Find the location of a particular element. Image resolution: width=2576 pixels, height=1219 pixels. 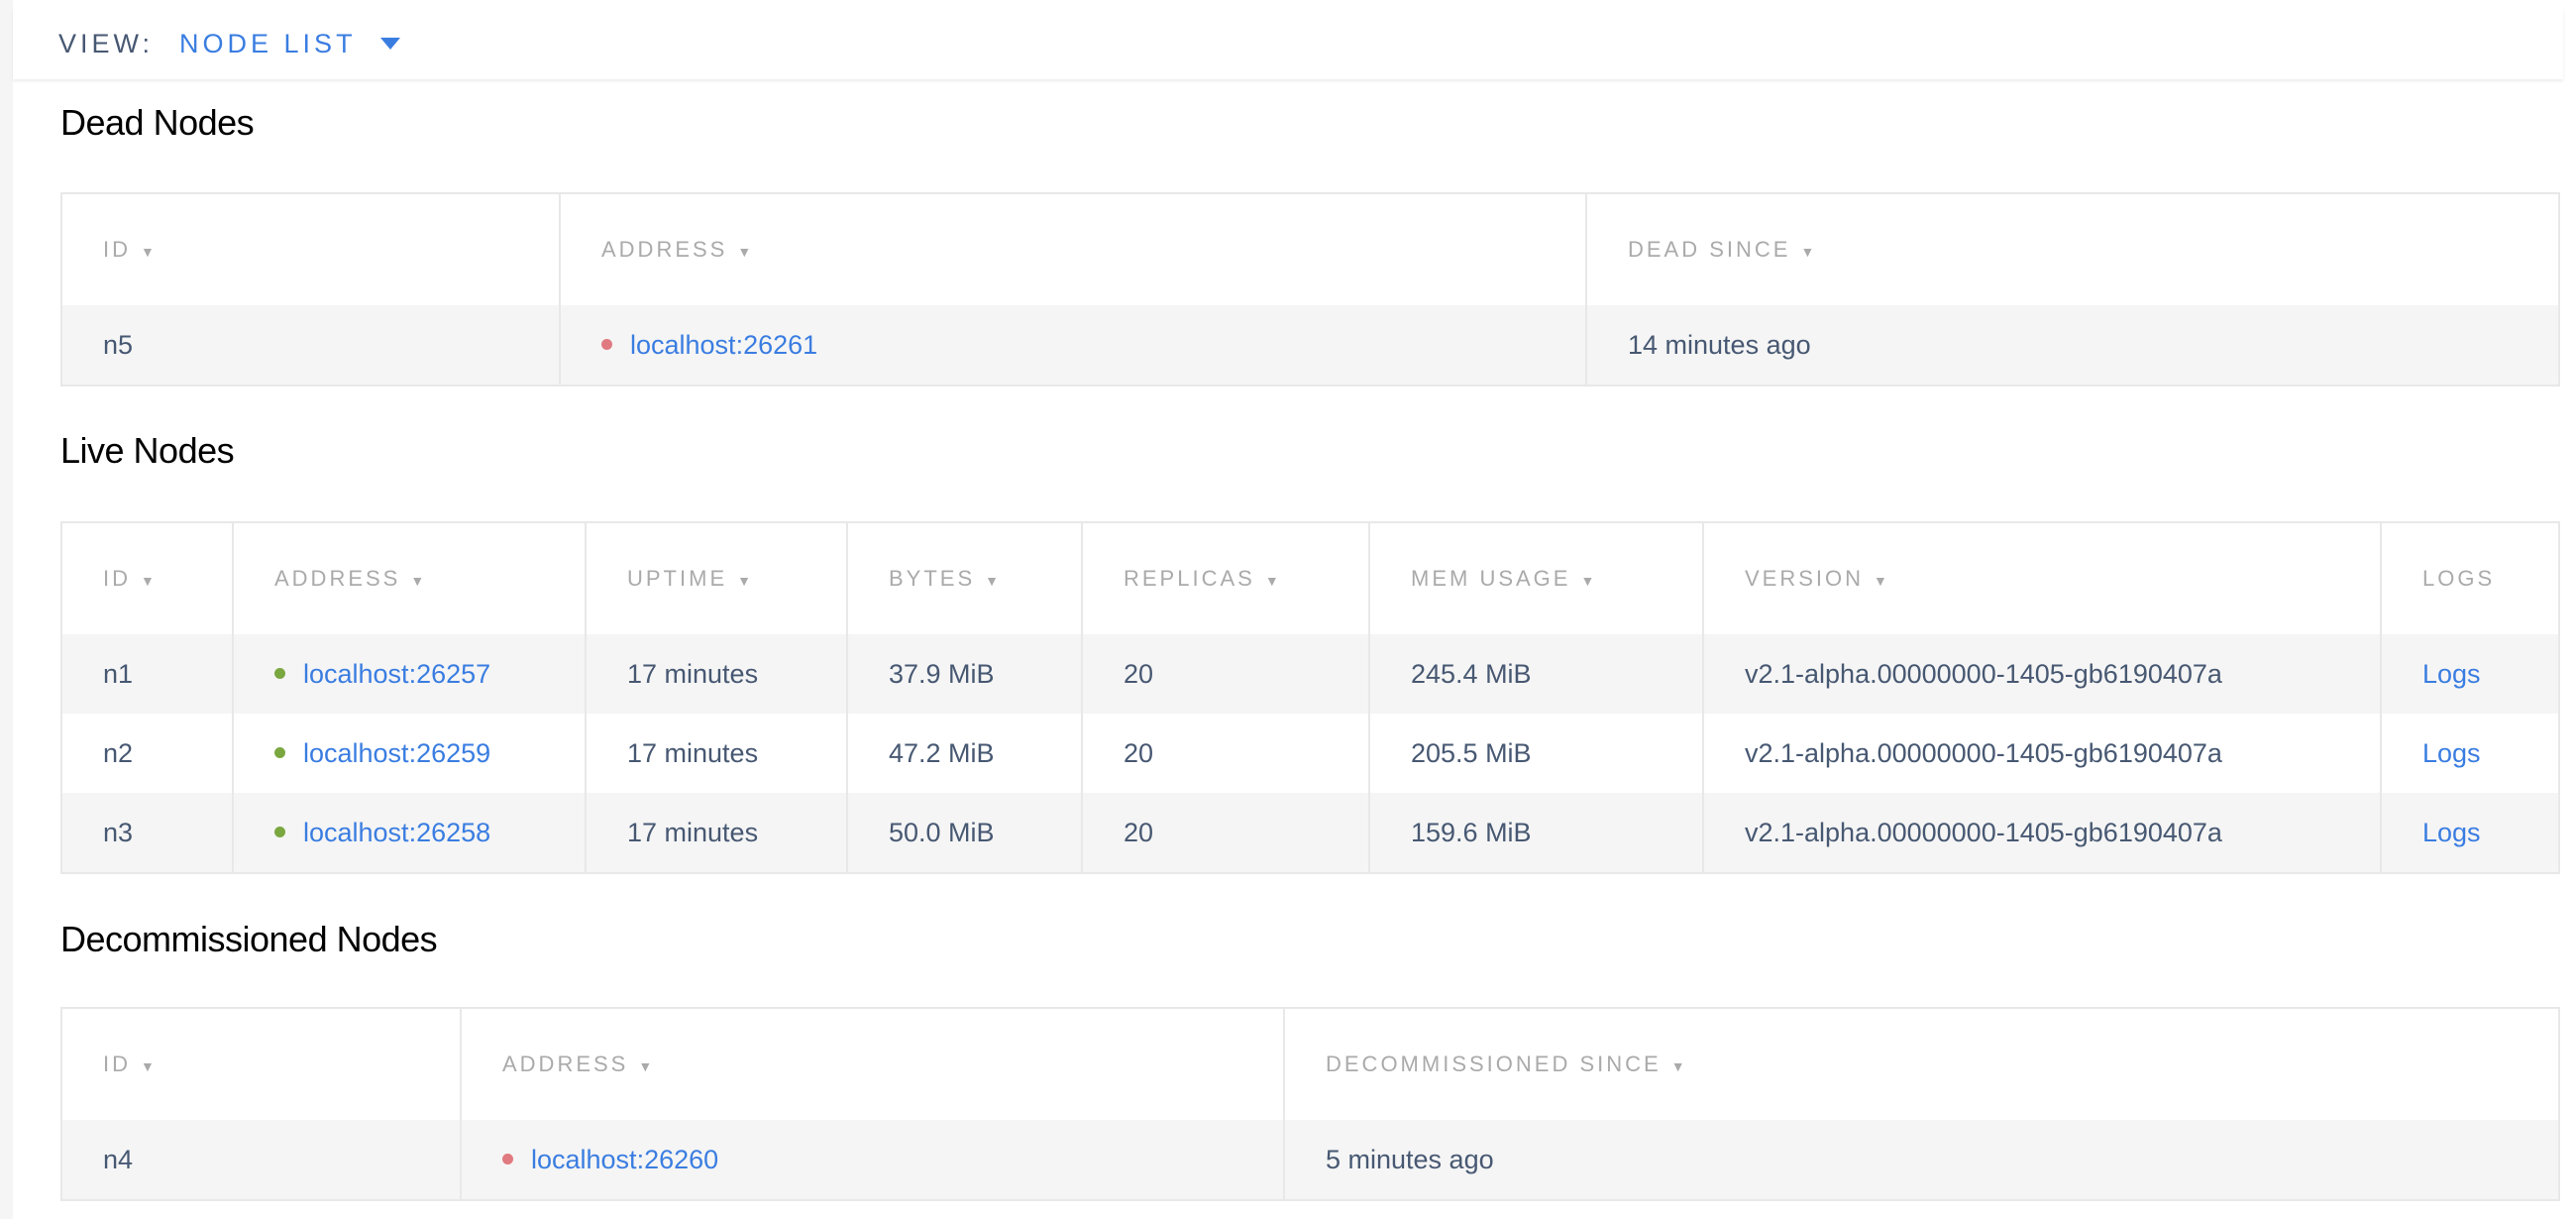

header-row: ID ▼ ADDRESS ▼ DEAD SINCE ▼ is located at coordinates (1309, 249).